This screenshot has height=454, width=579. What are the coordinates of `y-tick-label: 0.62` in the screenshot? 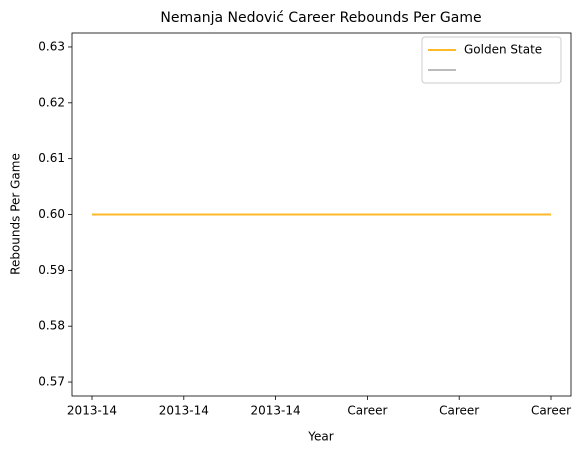 It's located at (51, 102).